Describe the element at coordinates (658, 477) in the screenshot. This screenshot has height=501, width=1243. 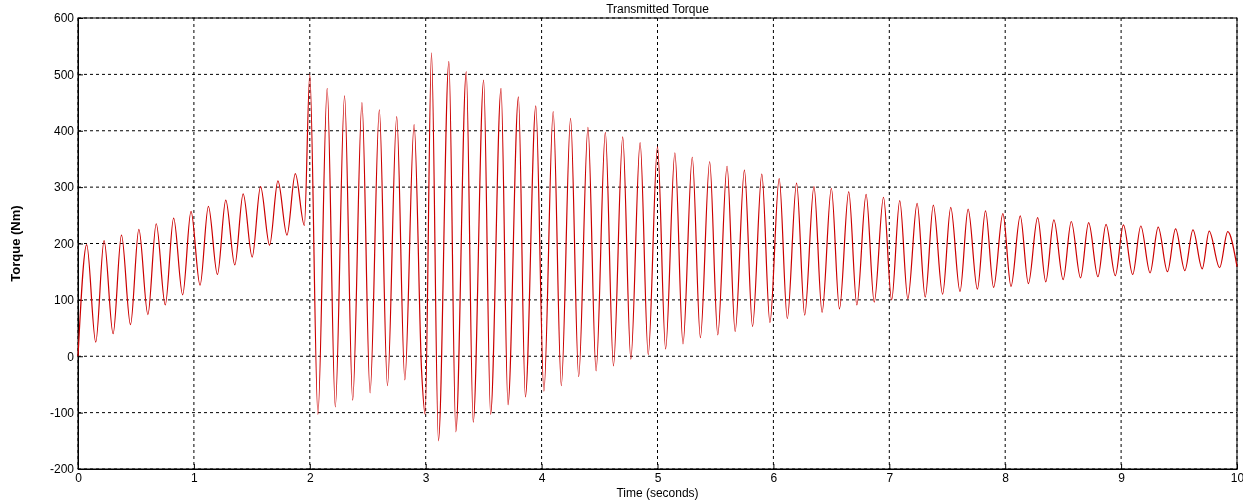
I see `x-tick-label: 5` at that location.